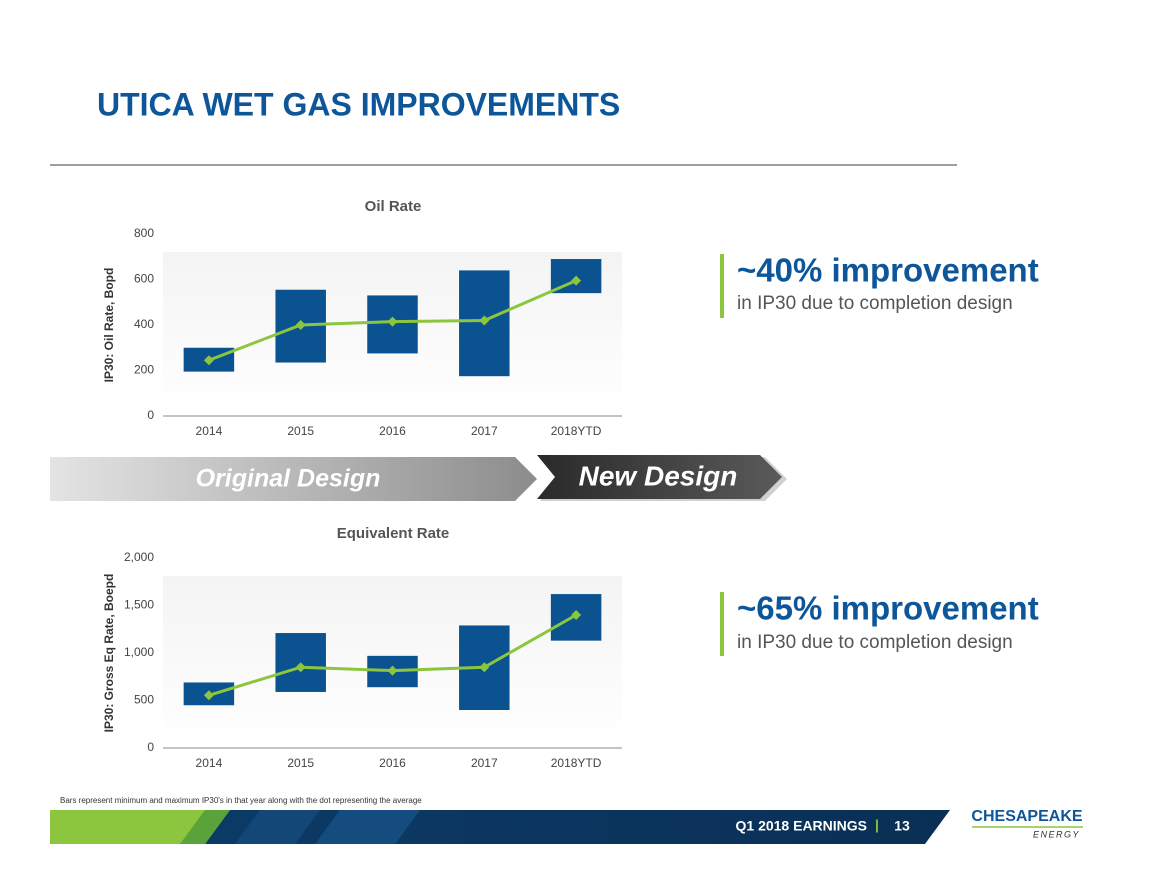  I want to click on chart-title: Oil Rate, so click(393, 206).